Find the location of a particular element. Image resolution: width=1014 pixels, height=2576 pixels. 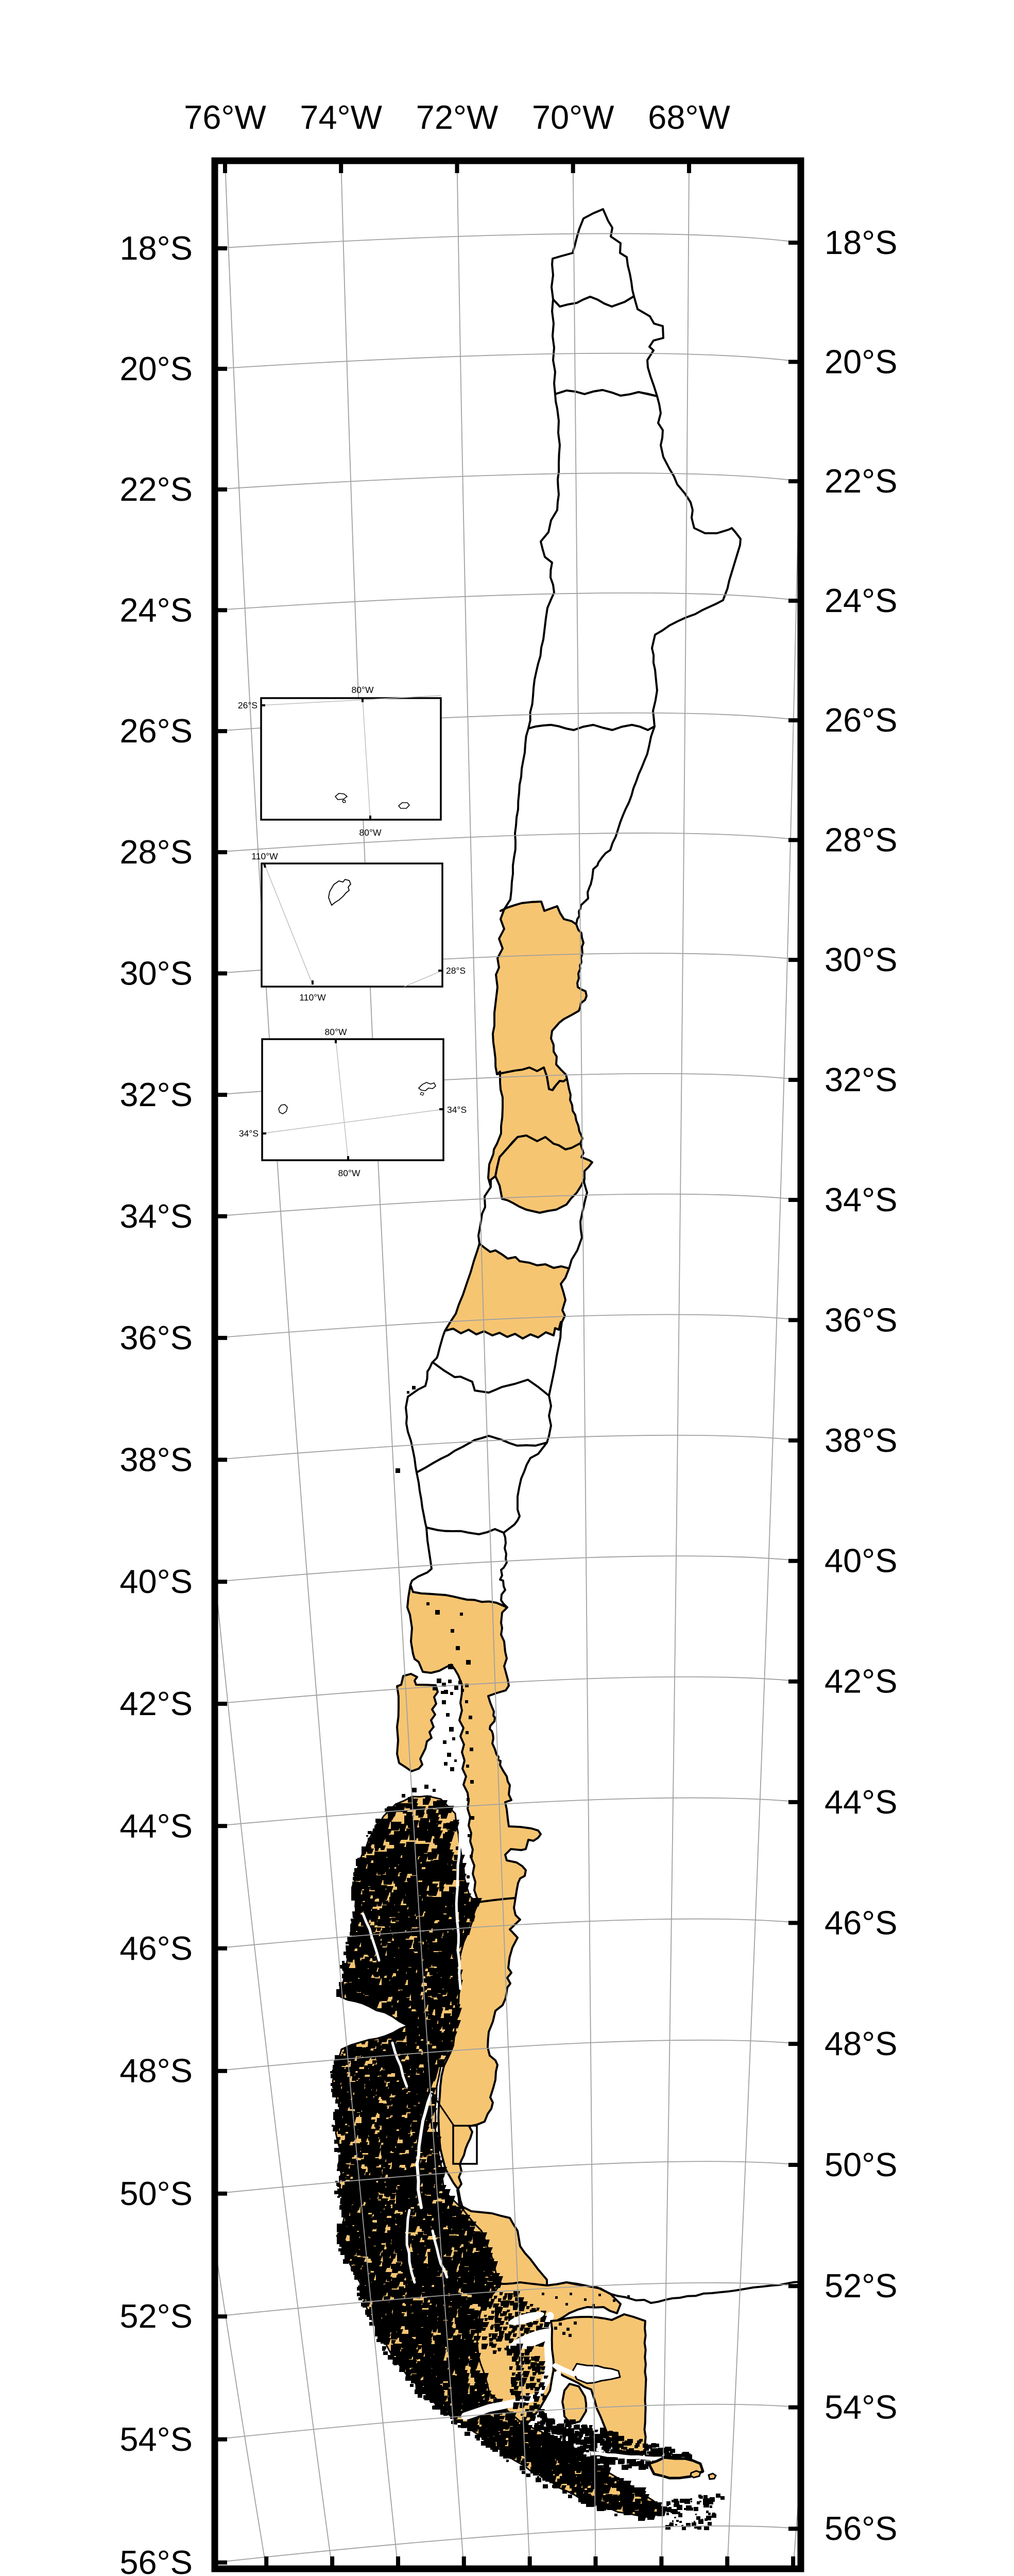

svg-text: 76°W is located at coordinates (225, 117).